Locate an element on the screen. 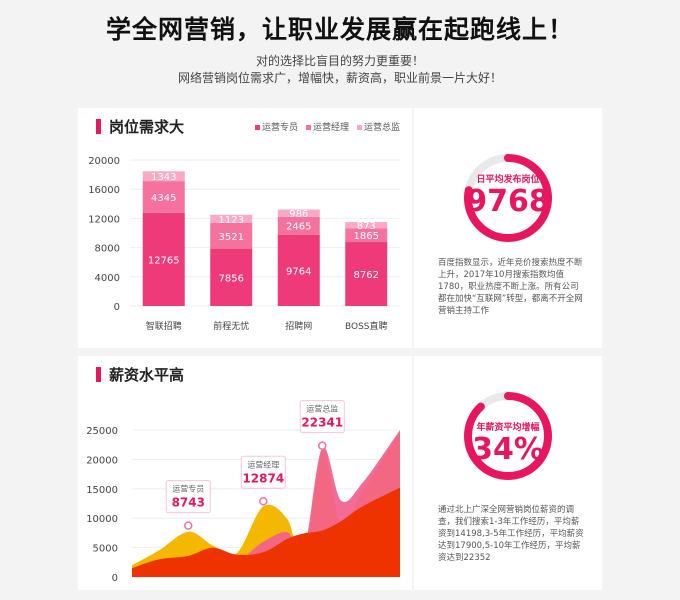 Image resolution: width=680 pixels, height=600 pixels. x-category-label: BOSS直聘 is located at coordinates (366, 326).